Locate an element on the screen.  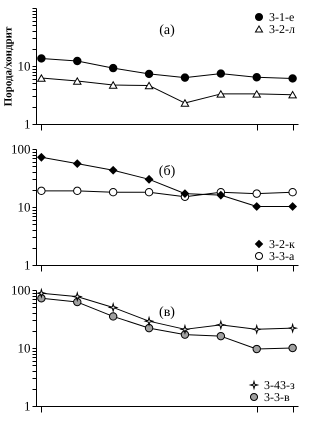
annotation: (а) is located at coordinates (167, 30).